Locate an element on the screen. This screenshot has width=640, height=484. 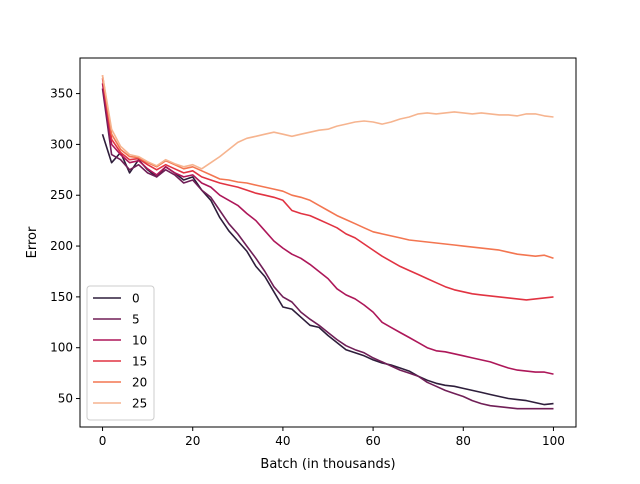
x-tick-label: 100 is located at coordinates (553, 441).